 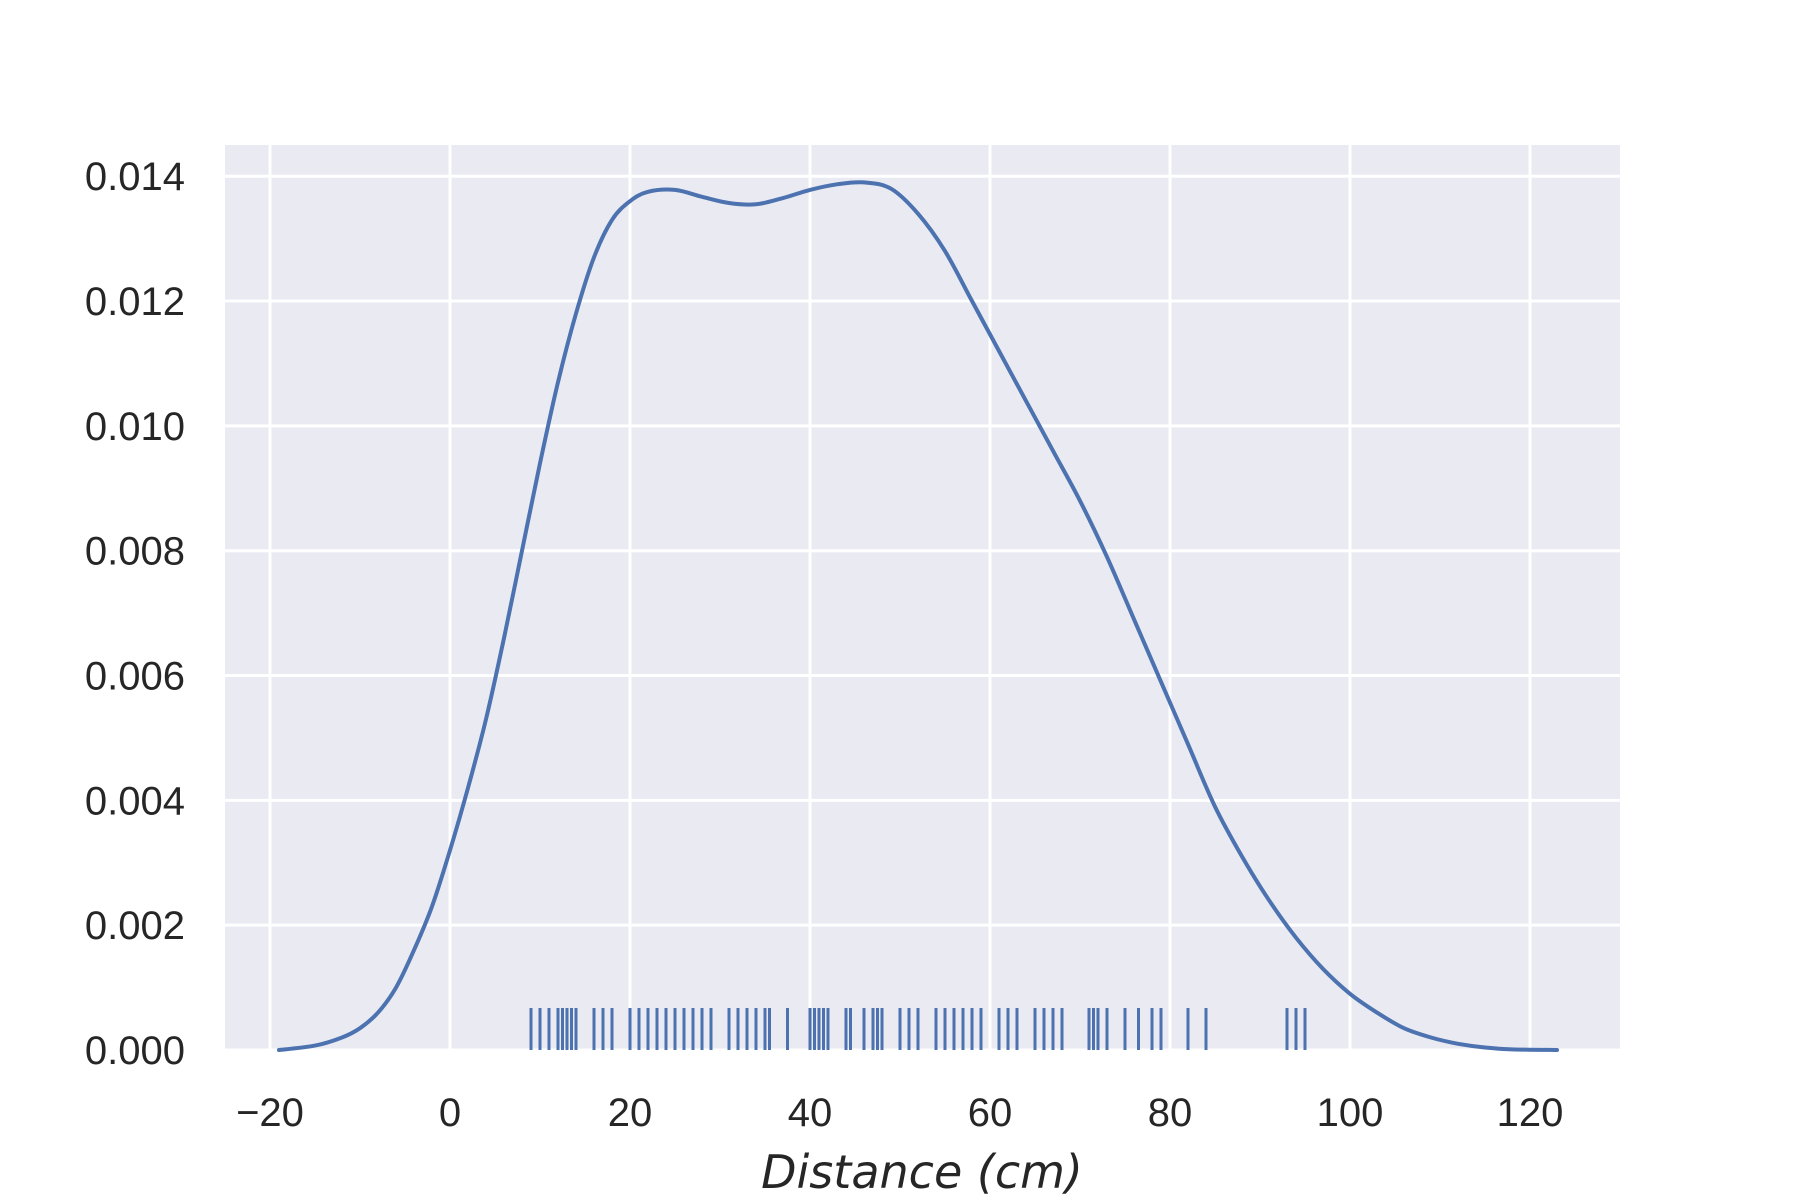 What do you see at coordinates (135, 302) in the screenshot?
I see `y-tick-label: 0.012` at bounding box center [135, 302].